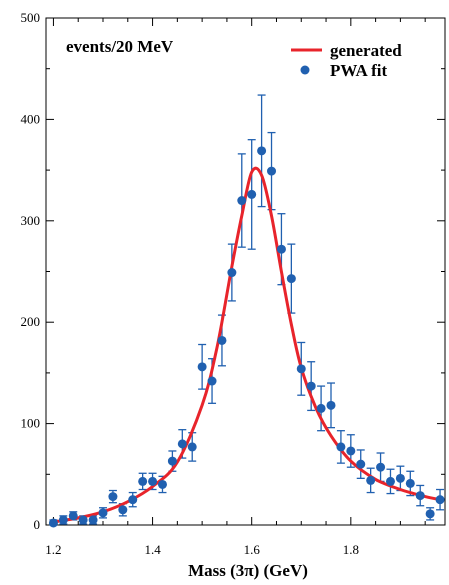  Describe the element at coordinates (152, 549) in the screenshot. I see `x-tick-label: 1.4` at that location.